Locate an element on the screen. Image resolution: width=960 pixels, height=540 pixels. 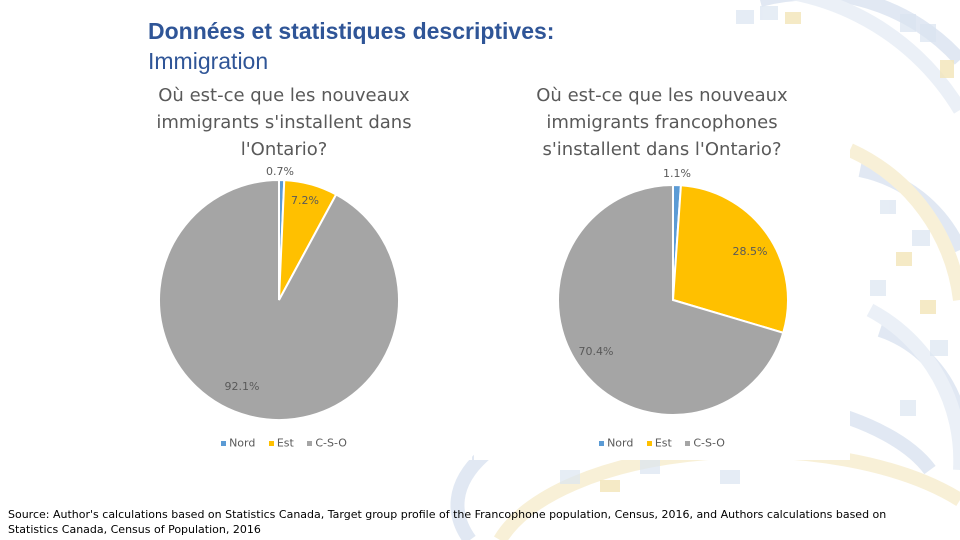
data-label: 70.4% is located at coordinates (596, 351).